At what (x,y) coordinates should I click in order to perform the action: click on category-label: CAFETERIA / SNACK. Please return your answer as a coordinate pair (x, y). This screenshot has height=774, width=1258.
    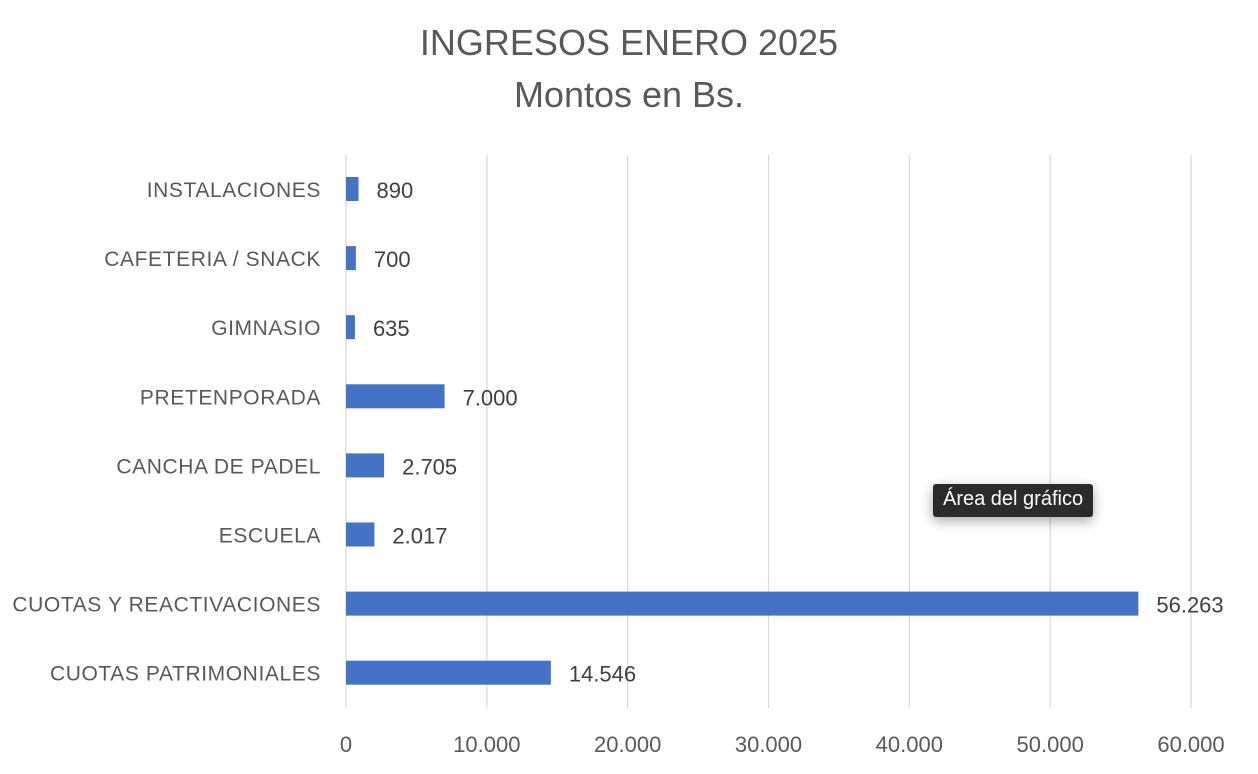
    Looking at the image, I should click on (212, 259).